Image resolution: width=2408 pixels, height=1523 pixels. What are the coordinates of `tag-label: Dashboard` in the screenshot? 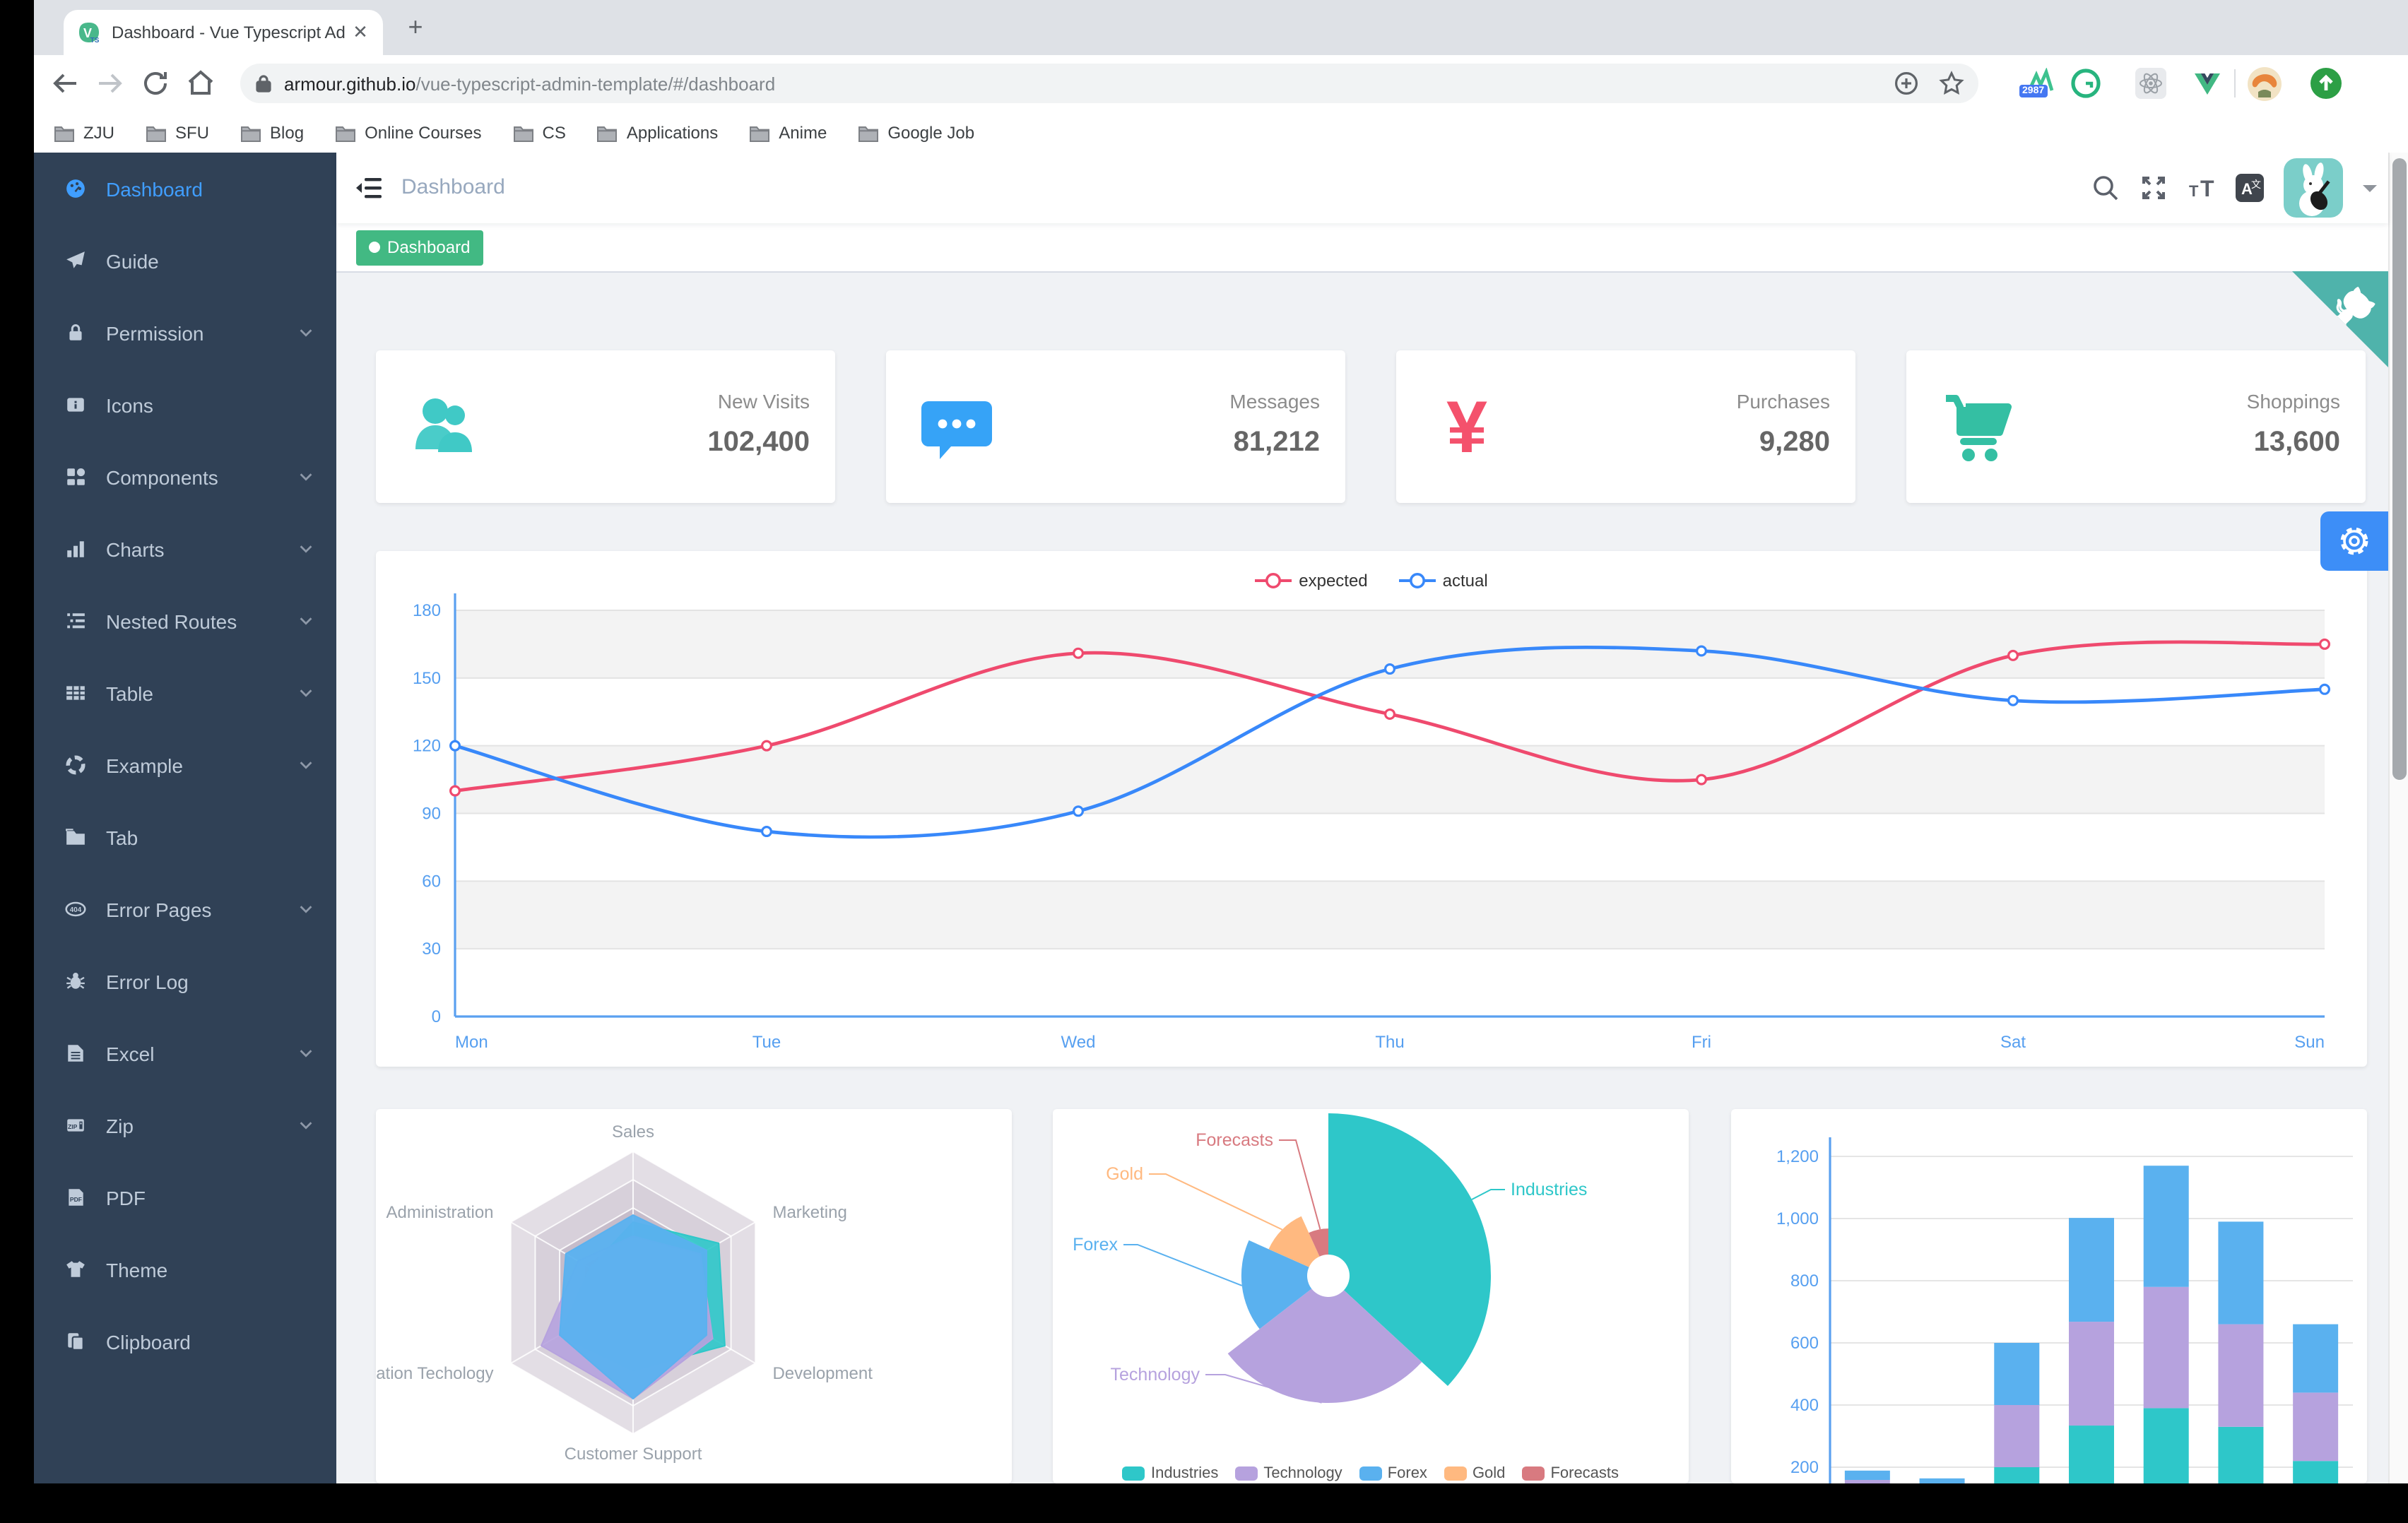 It's located at (429, 247).